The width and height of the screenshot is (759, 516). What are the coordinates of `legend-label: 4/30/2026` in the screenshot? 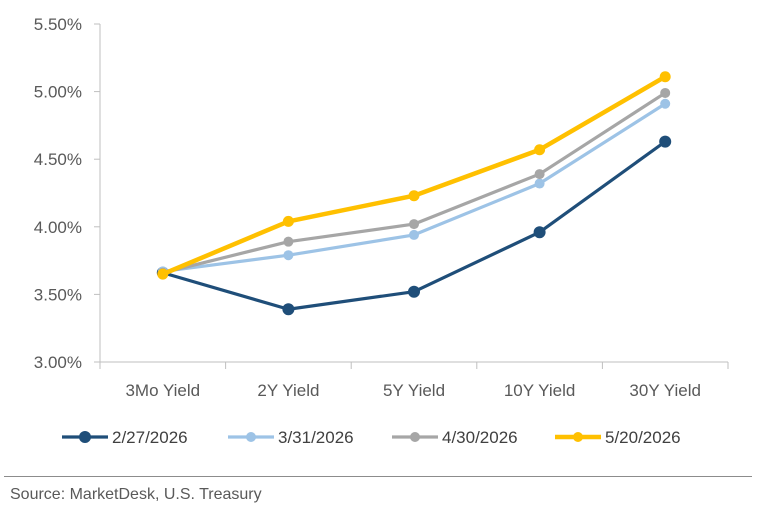 It's located at (480, 437).